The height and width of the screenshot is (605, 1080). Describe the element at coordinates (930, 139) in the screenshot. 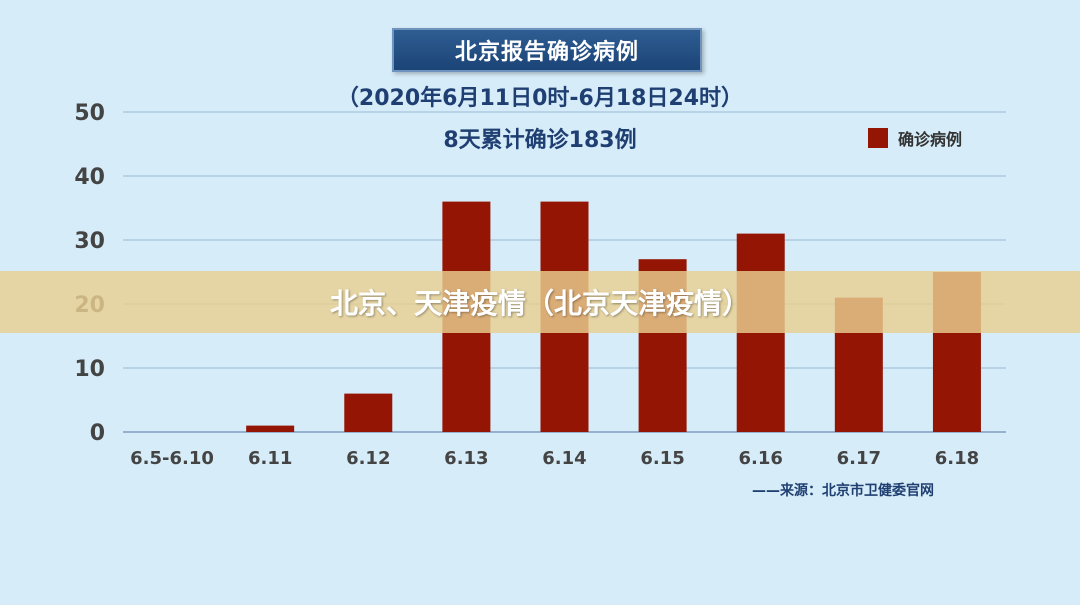

I see `legend-label: 确诊病例` at that location.